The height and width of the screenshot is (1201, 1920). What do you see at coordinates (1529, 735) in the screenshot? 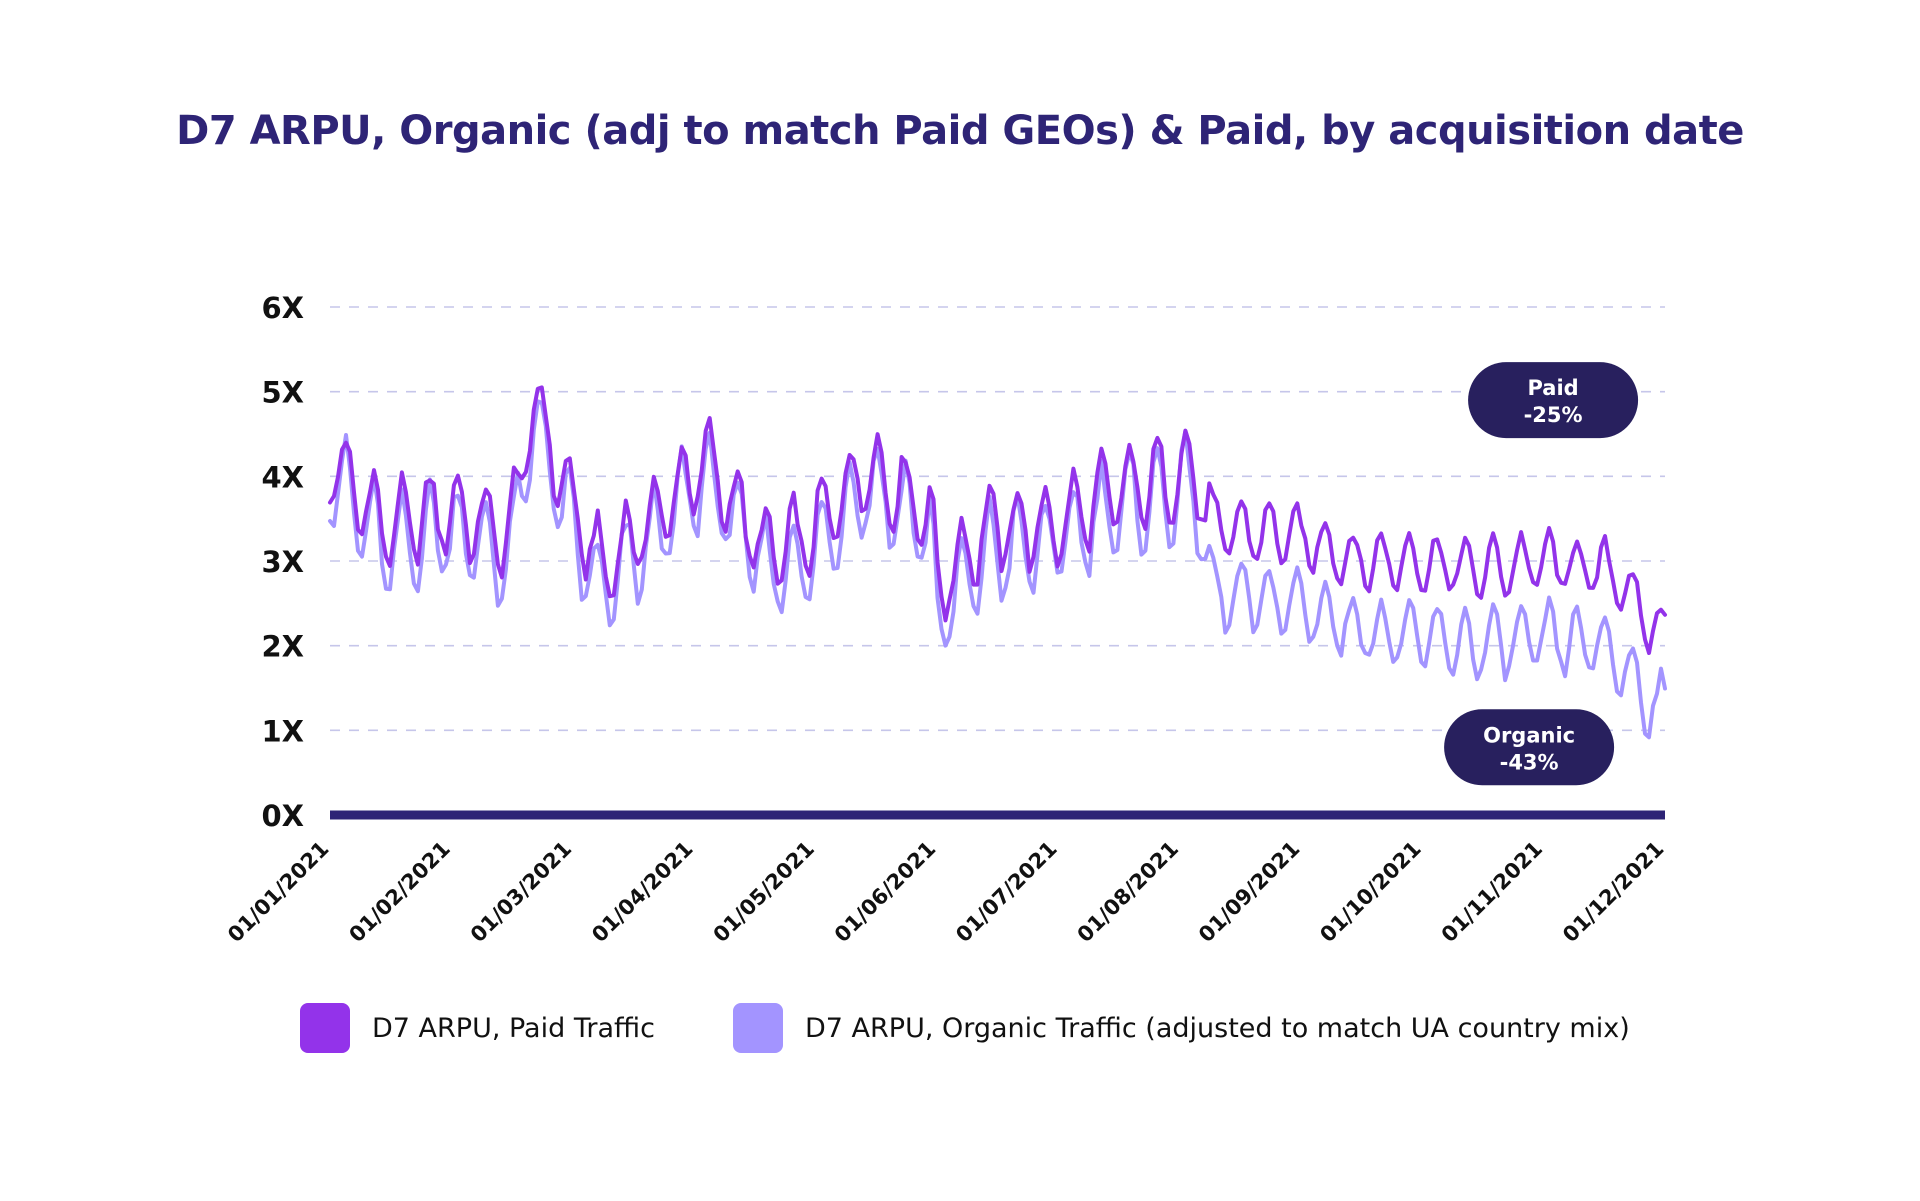
I see `annotation-label: Organic` at bounding box center [1529, 735].